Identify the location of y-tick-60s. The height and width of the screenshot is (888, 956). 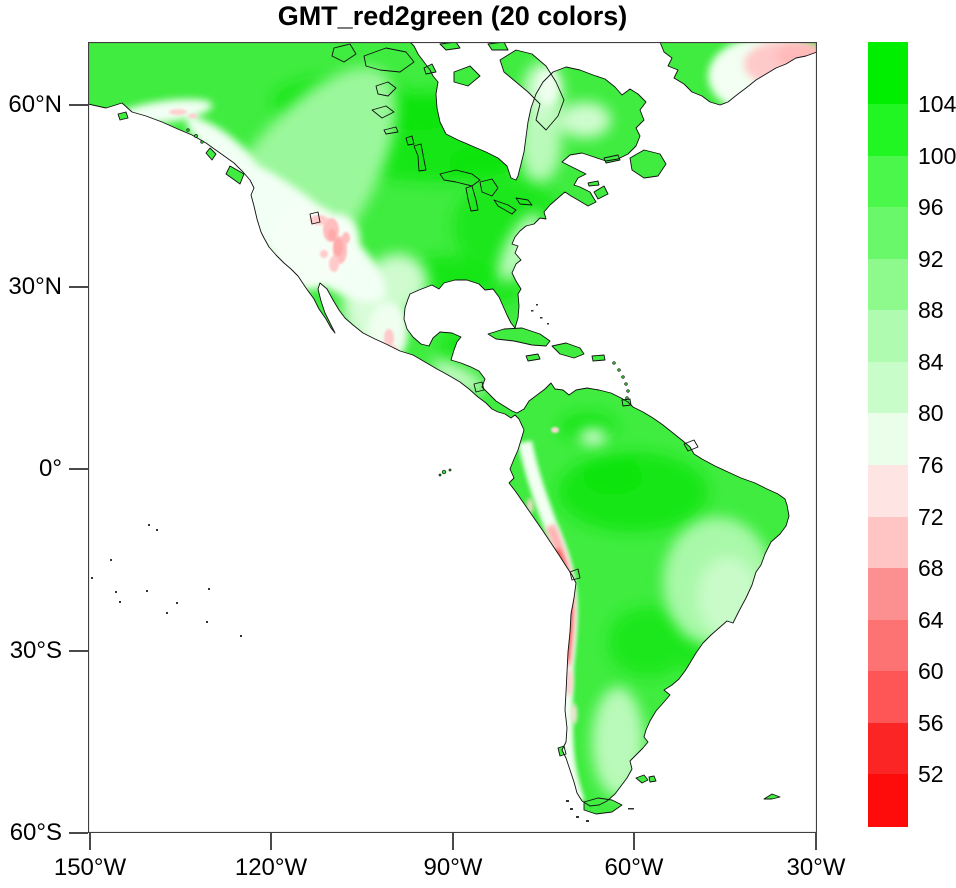
(78, 833).